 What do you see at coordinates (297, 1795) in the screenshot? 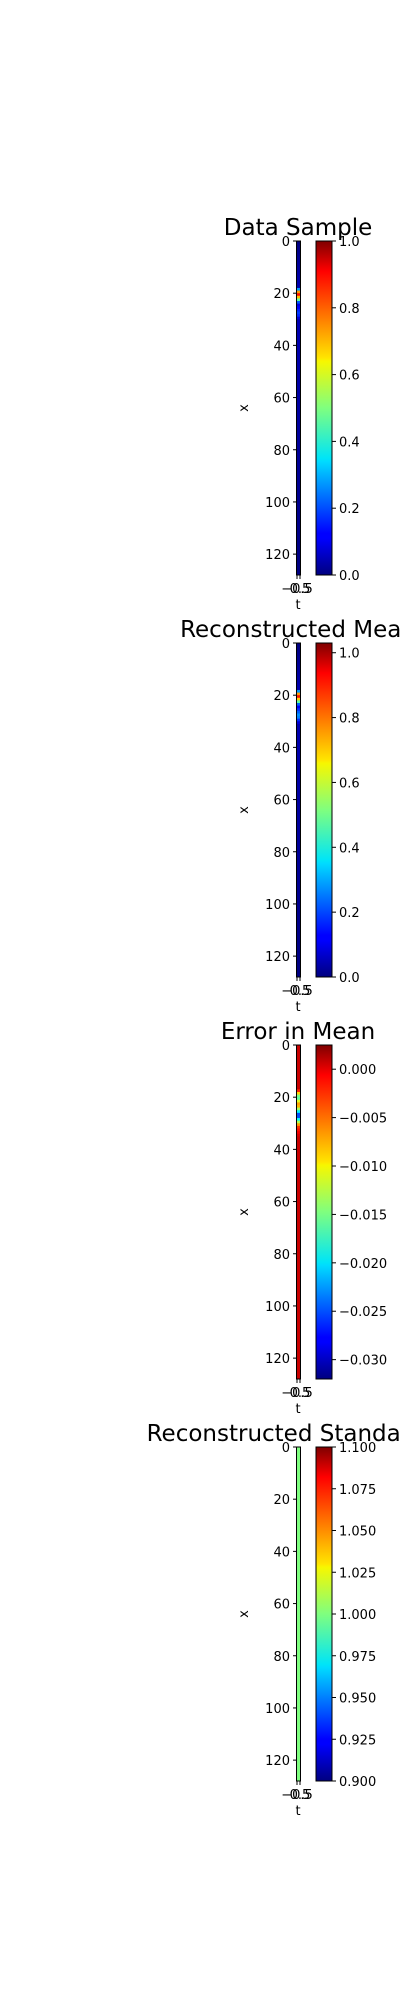
I see `x-tick-label: −0.5` at bounding box center [297, 1795].